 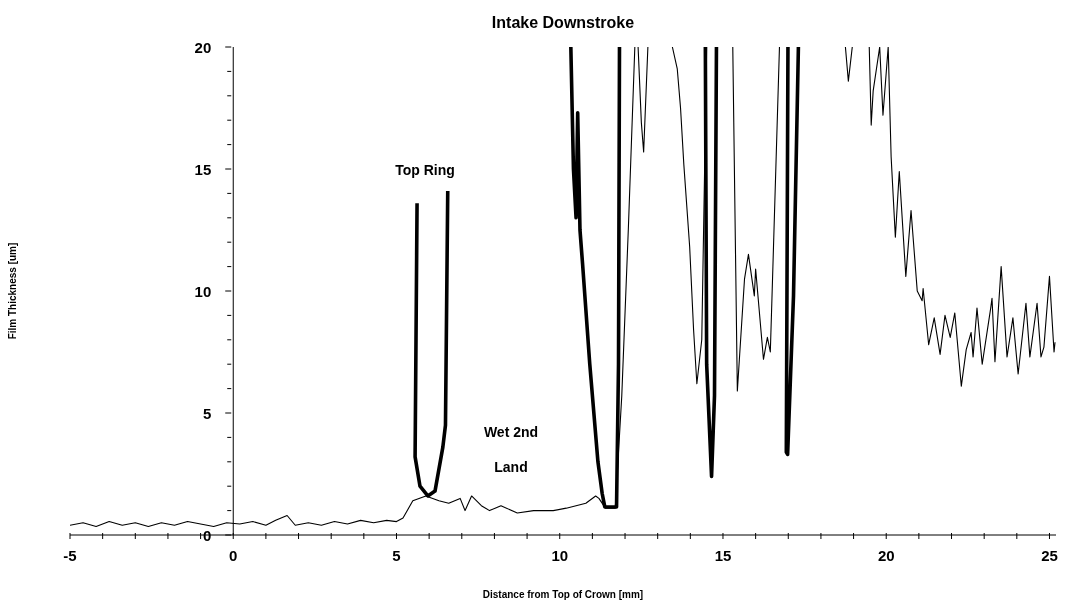 What do you see at coordinates (560, 555) in the screenshot?
I see `x-tick-label: 10` at bounding box center [560, 555].